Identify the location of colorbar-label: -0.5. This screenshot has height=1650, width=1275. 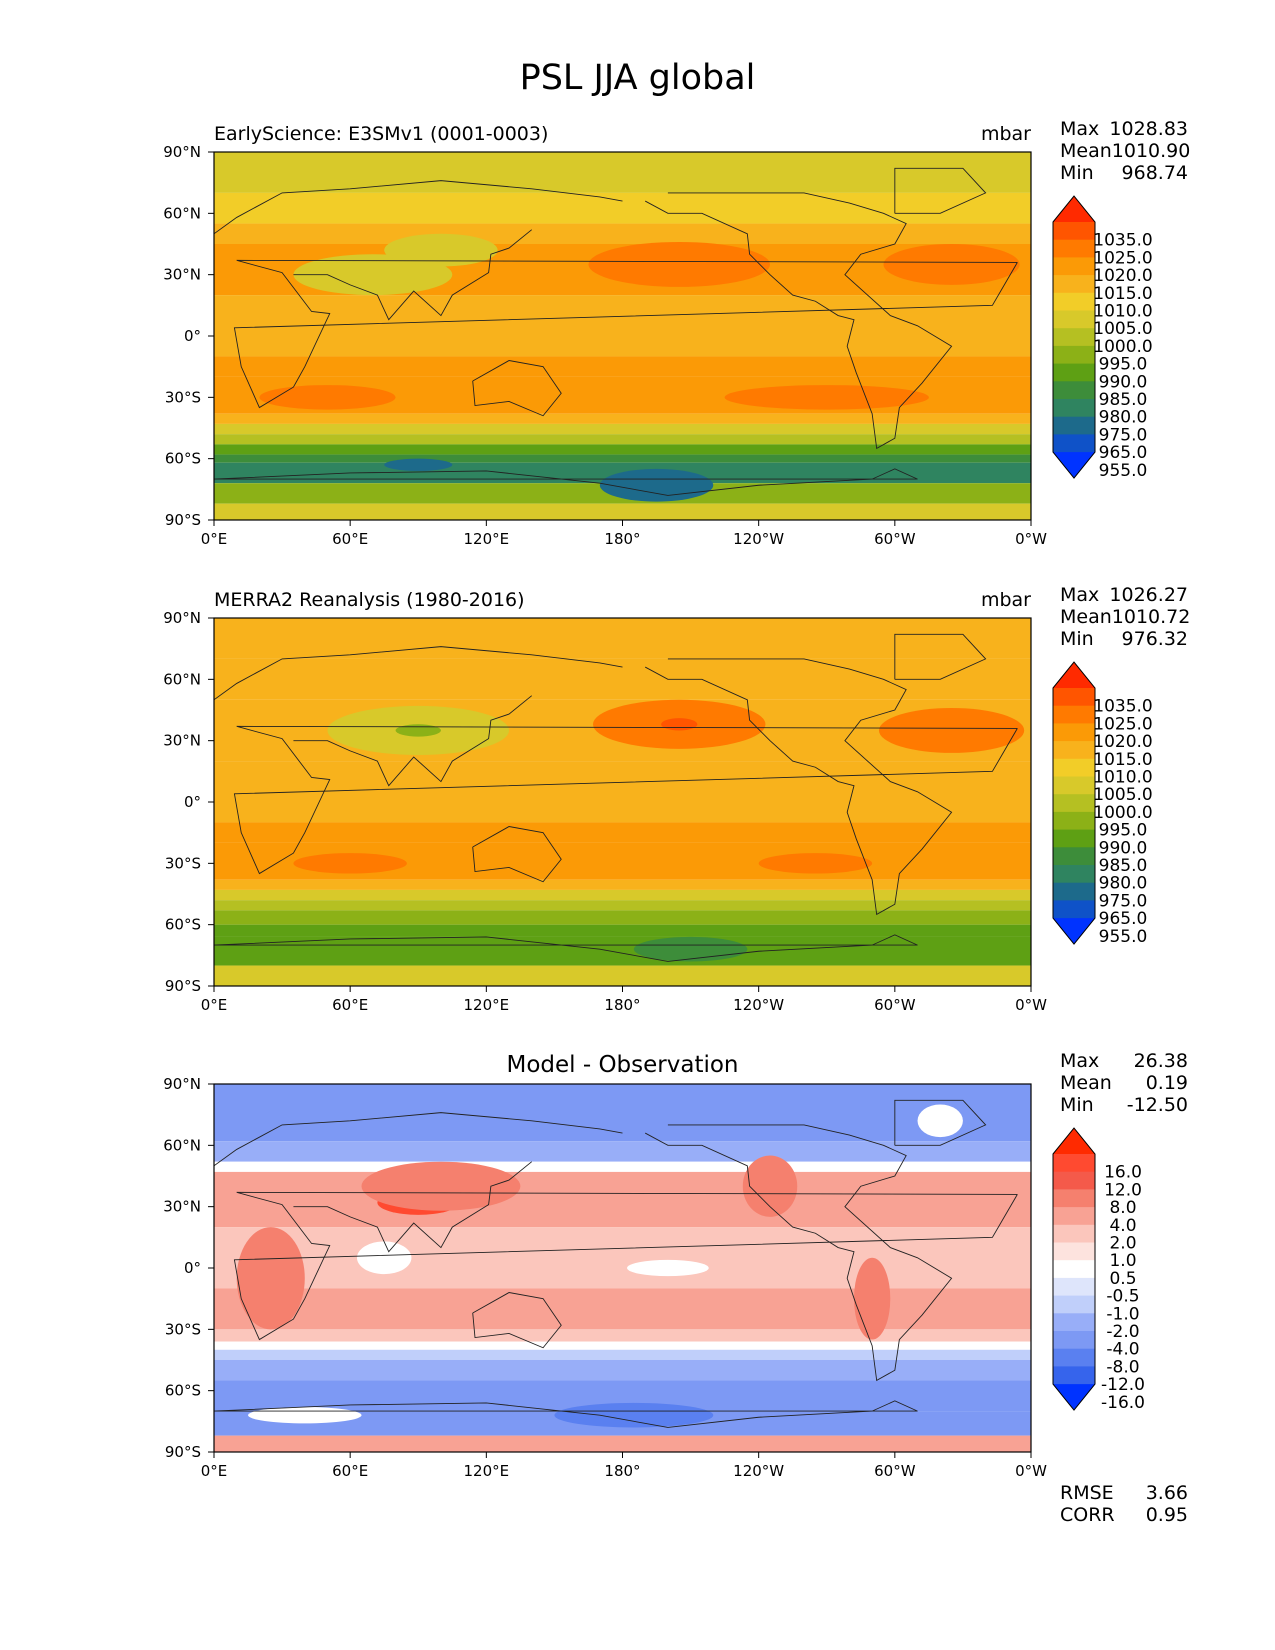
(1122, 1297).